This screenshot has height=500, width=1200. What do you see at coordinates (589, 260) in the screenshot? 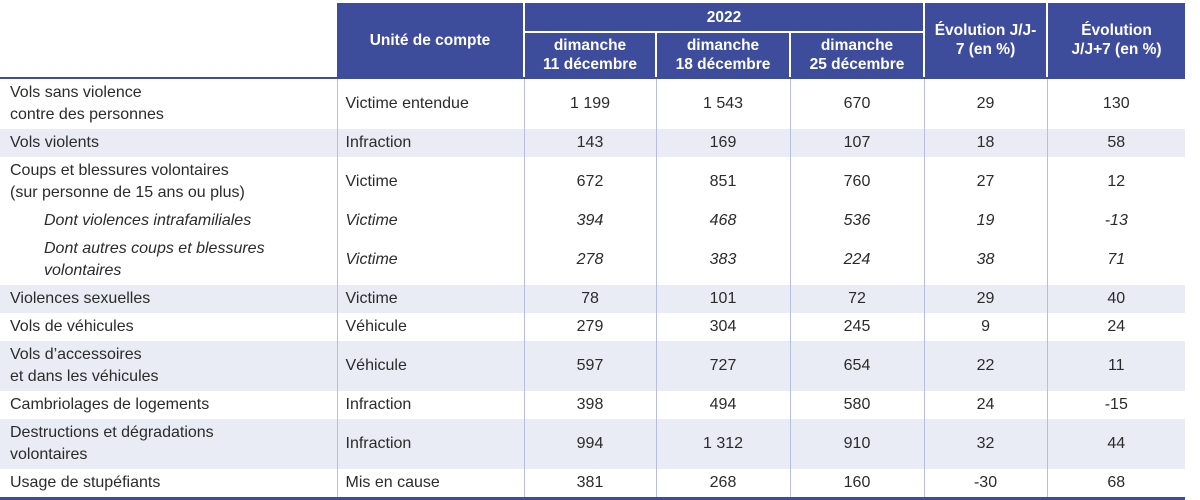
I see `value-dec-11: 278` at bounding box center [589, 260].